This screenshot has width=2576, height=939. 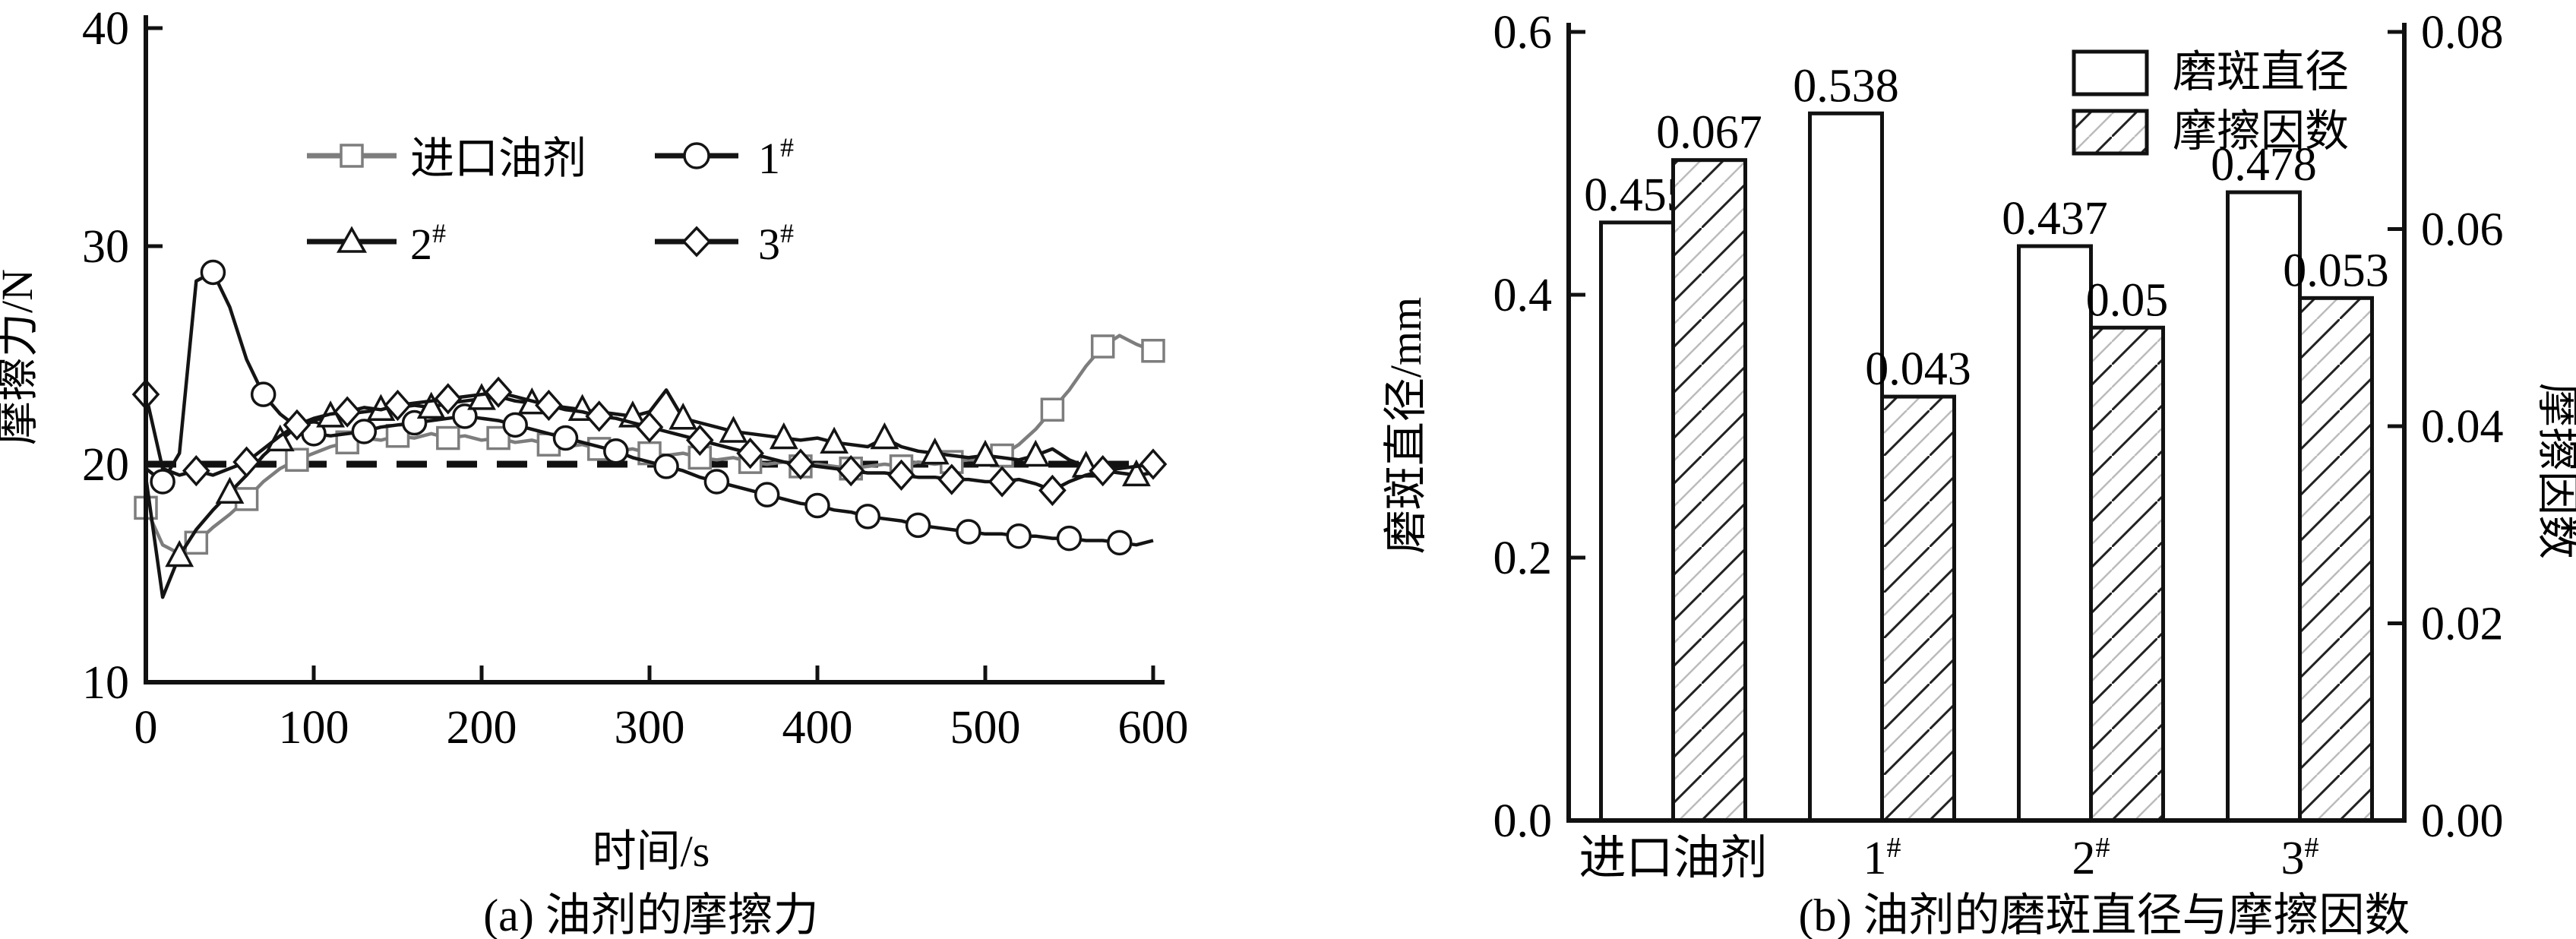 What do you see at coordinates (696, 242) in the screenshot?
I see `diamond-marker-icon` at bounding box center [696, 242].